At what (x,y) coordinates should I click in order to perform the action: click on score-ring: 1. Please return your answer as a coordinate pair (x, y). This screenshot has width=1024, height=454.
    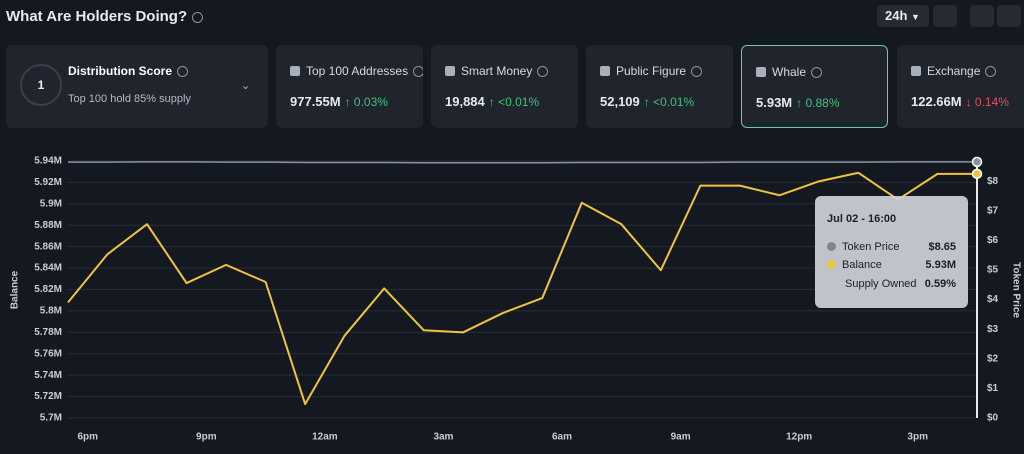
    Looking at the image, I should click on (41, 85).